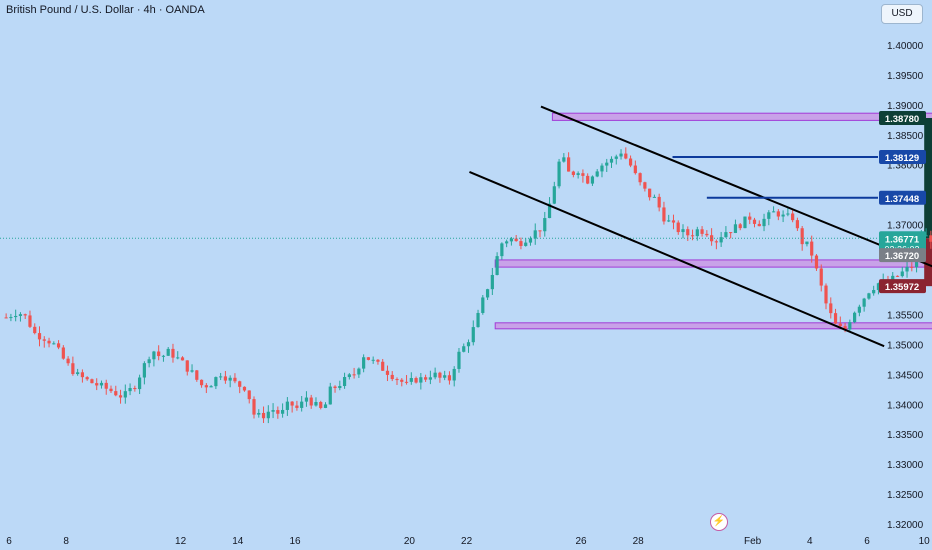  Describe the element at coordinates (741, 116) in the screenshot. I see `zone-rect` at that location.